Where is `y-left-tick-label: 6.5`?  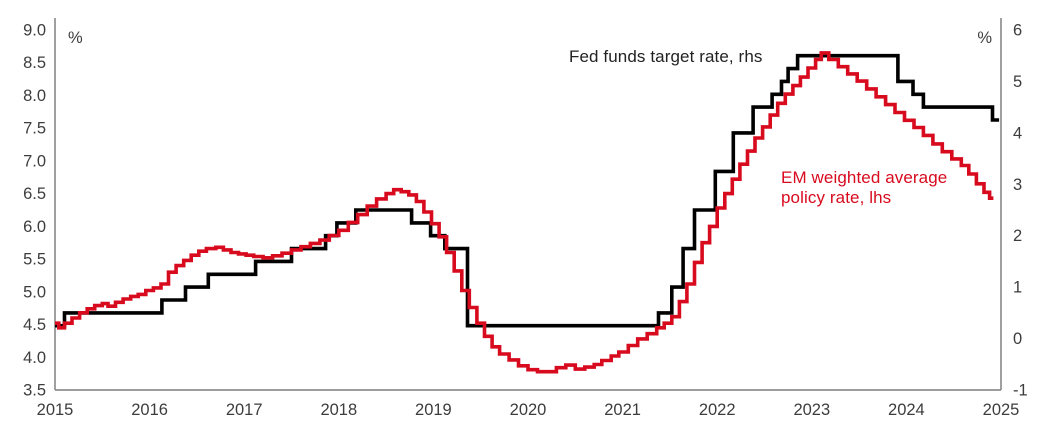
y-left-tick-label: 6.5 is located at coordinates (34, 194).